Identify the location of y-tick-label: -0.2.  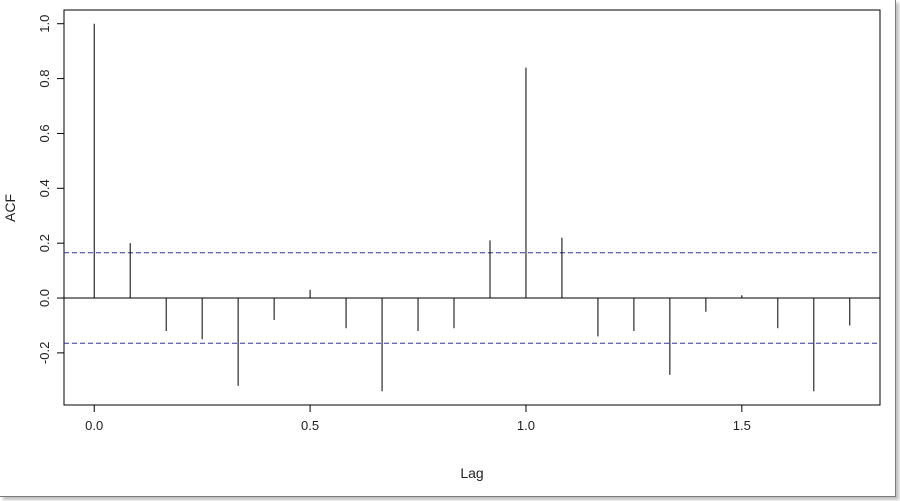
(44, 353).